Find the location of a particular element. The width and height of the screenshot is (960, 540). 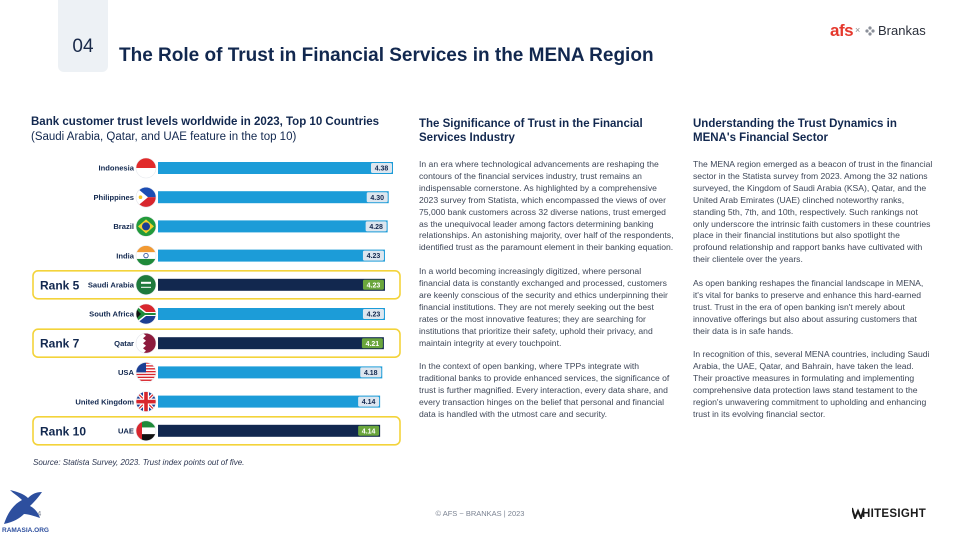

data-label: 4.18 is located at coordinates (371, 373).